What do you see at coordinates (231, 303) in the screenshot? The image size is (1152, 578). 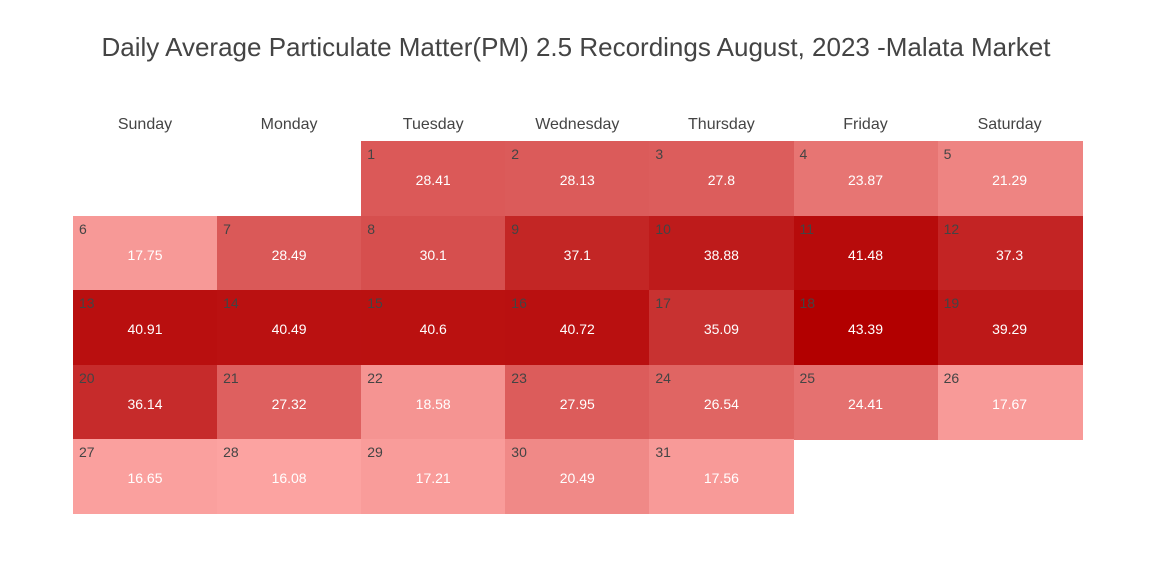 I see `day-number: 14` at bounding box center [231, 303].